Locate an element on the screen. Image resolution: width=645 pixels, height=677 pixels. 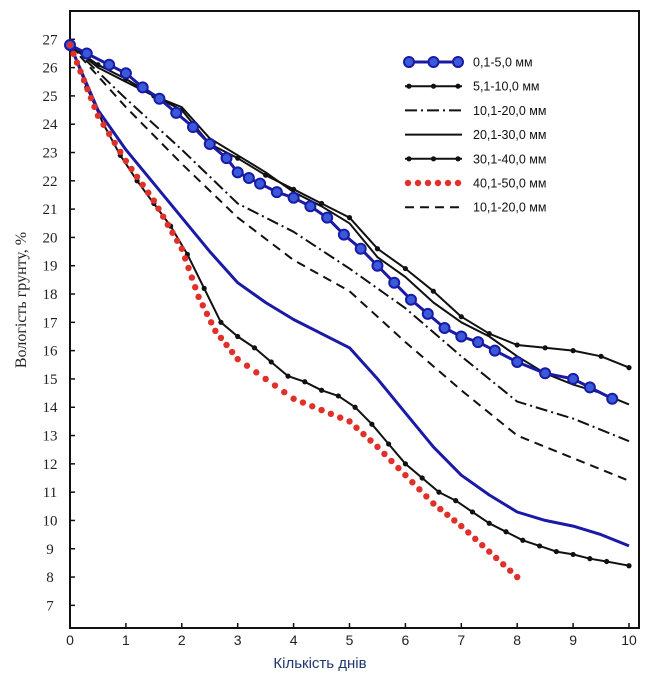
legend-label: 5,1-10,0 мм is located at coordinates (506, 87).